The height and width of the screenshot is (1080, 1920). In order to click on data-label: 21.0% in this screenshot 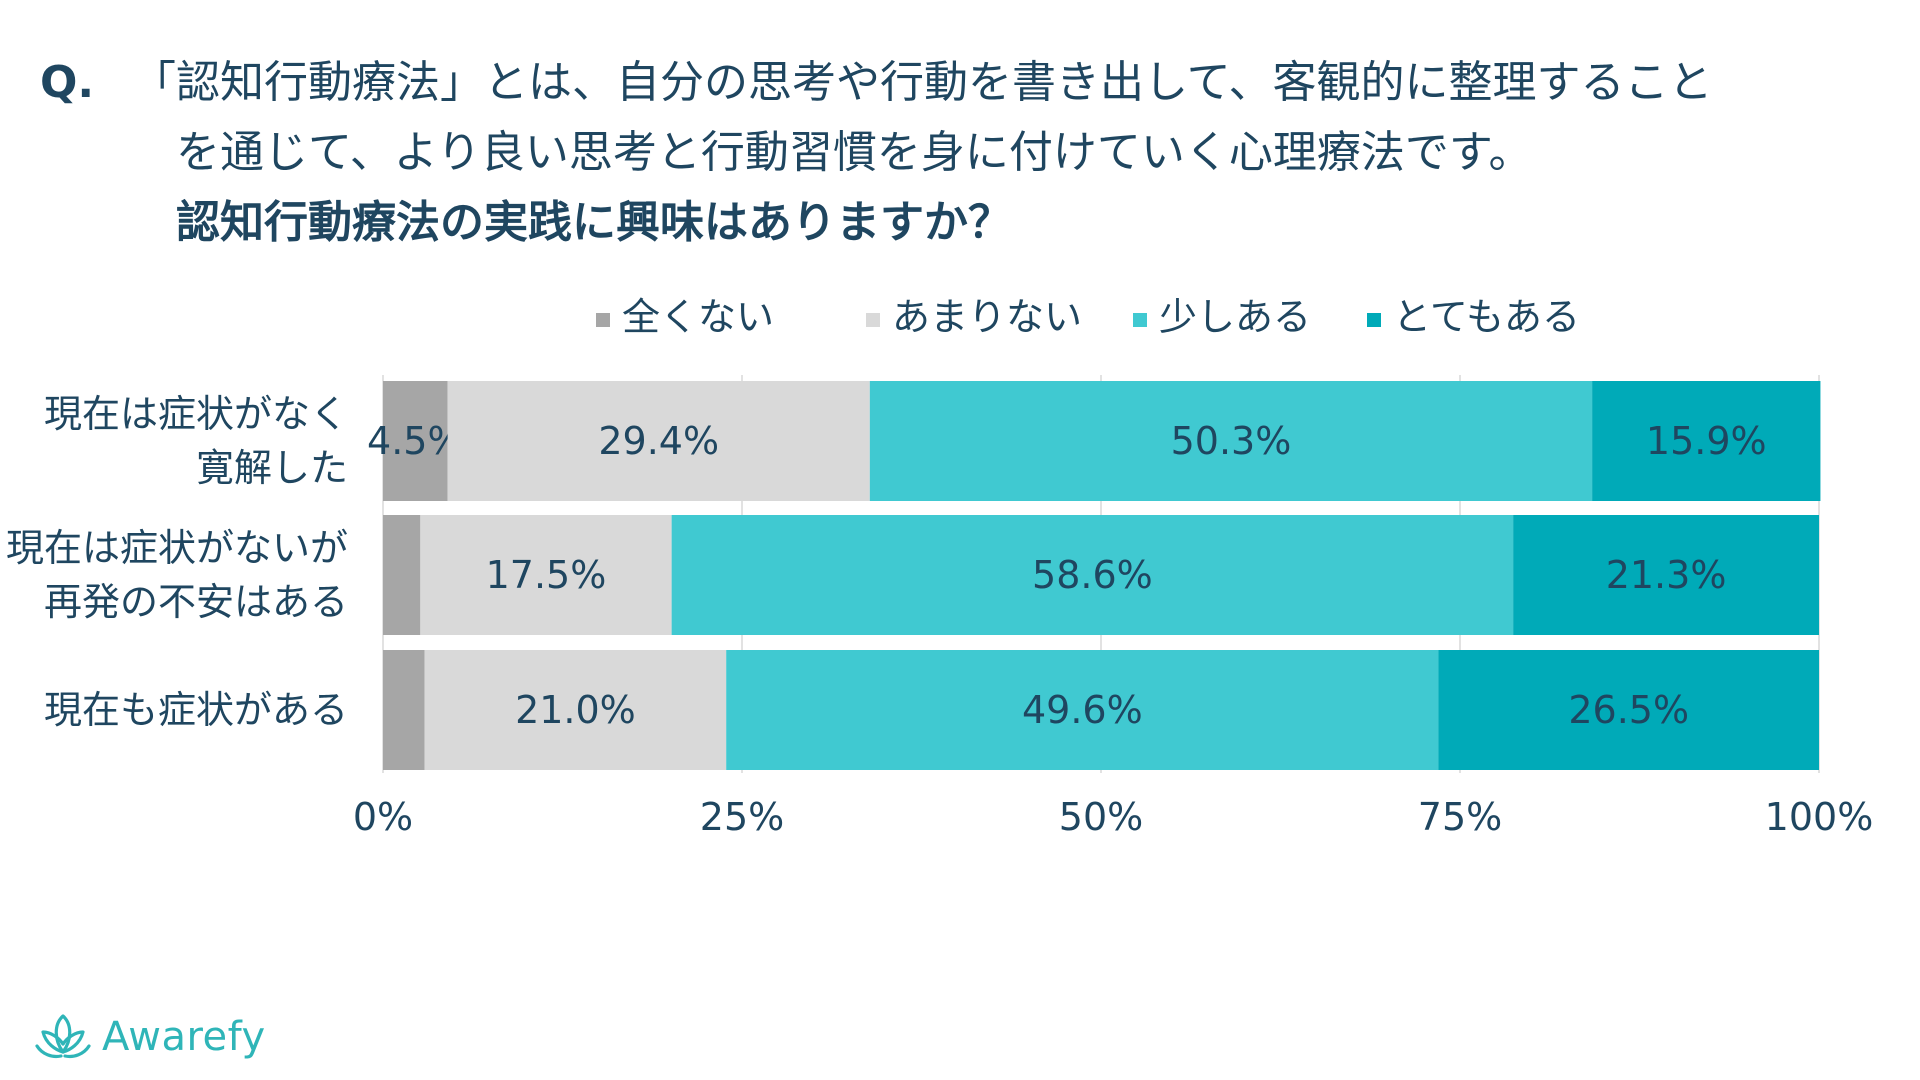, I will do `click(575, 710)`.